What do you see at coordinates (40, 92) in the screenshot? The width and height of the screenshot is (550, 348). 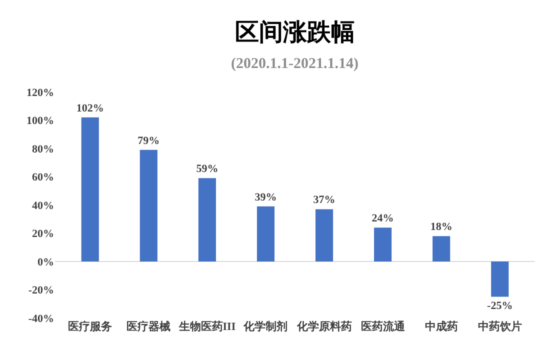 I see `y-tick-label: 120%` at bounding box center [40, 92].